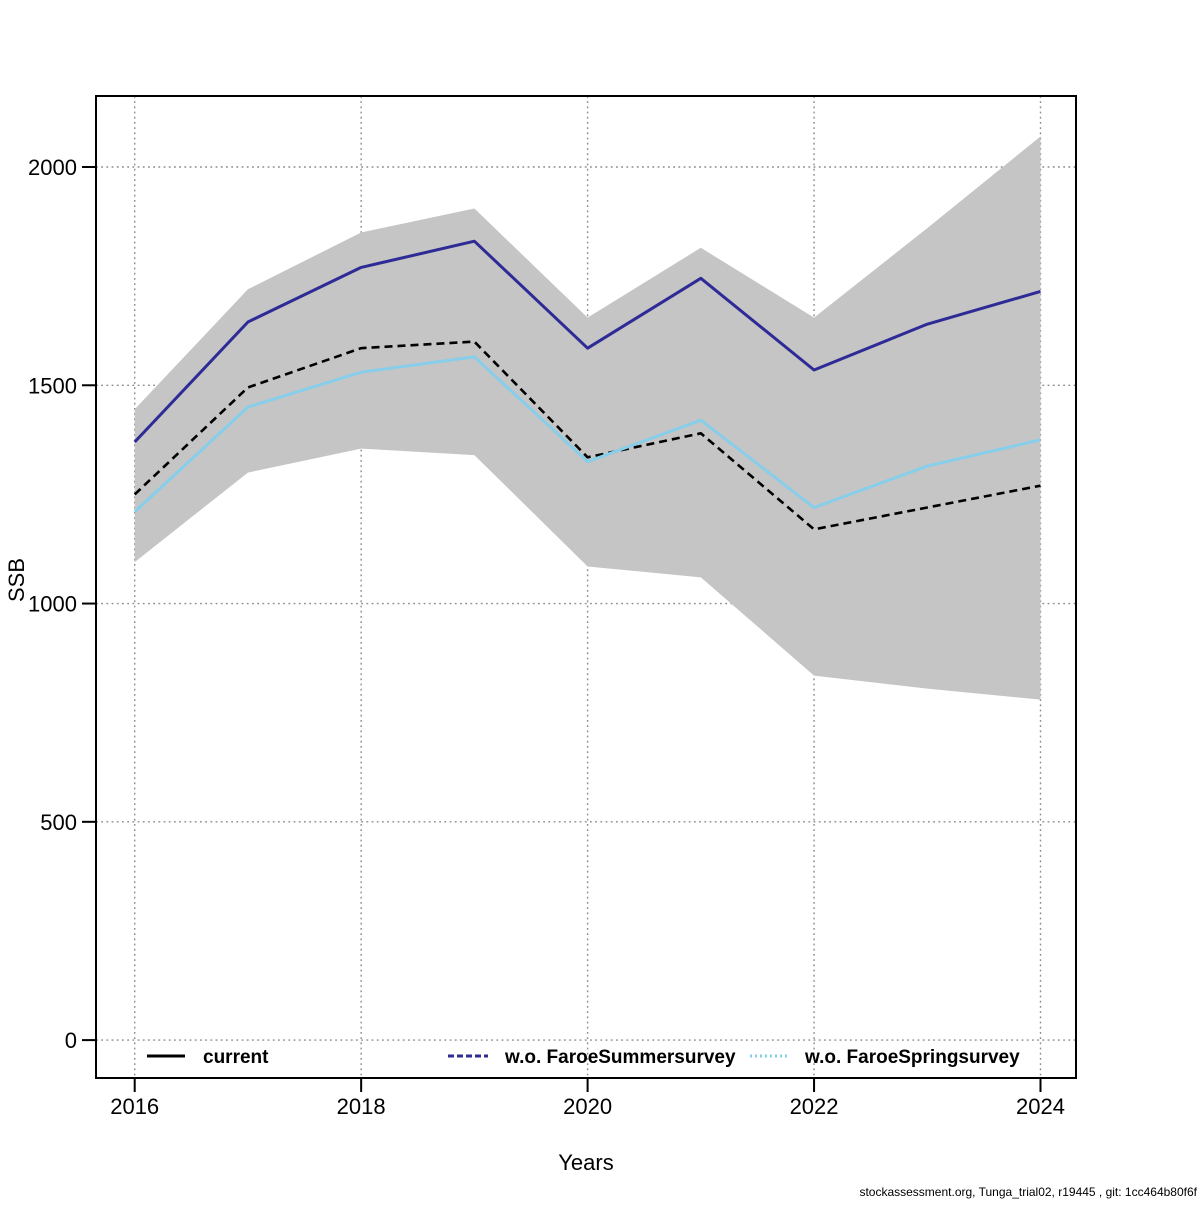 The width and height of the screenshot is (1200, 1205). I want to click on x-tick-label-2018: 2018, so click(361, 1106).